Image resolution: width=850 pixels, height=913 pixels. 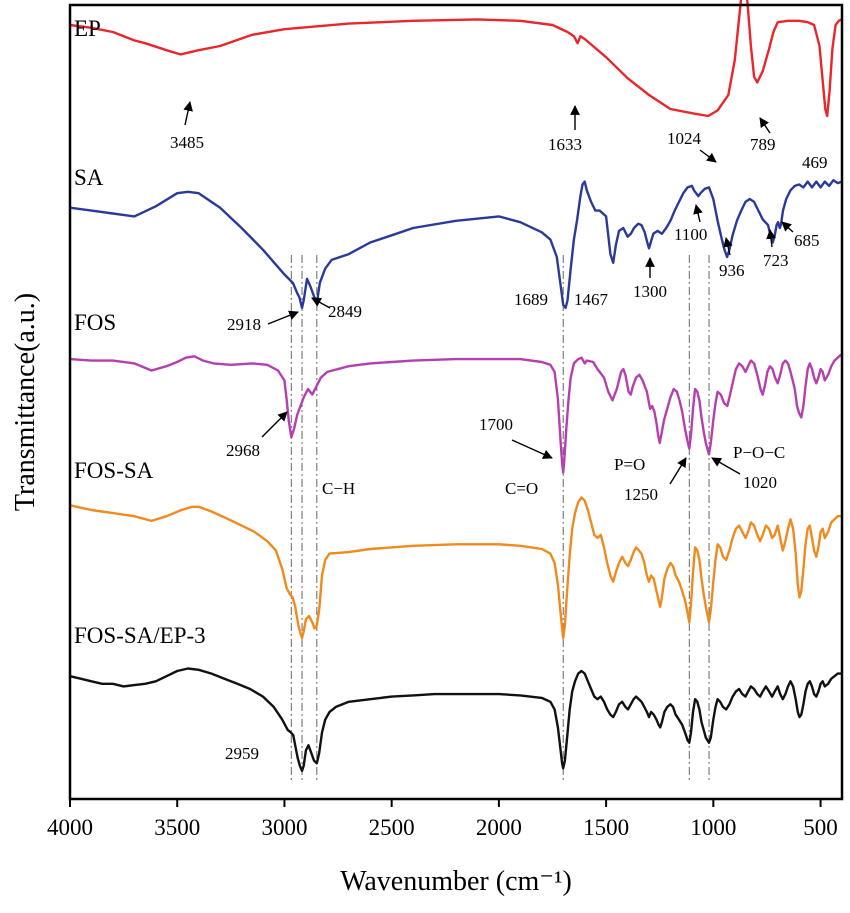 I want to click on peak-label-1300: 1300, so click(x=650, y=291).